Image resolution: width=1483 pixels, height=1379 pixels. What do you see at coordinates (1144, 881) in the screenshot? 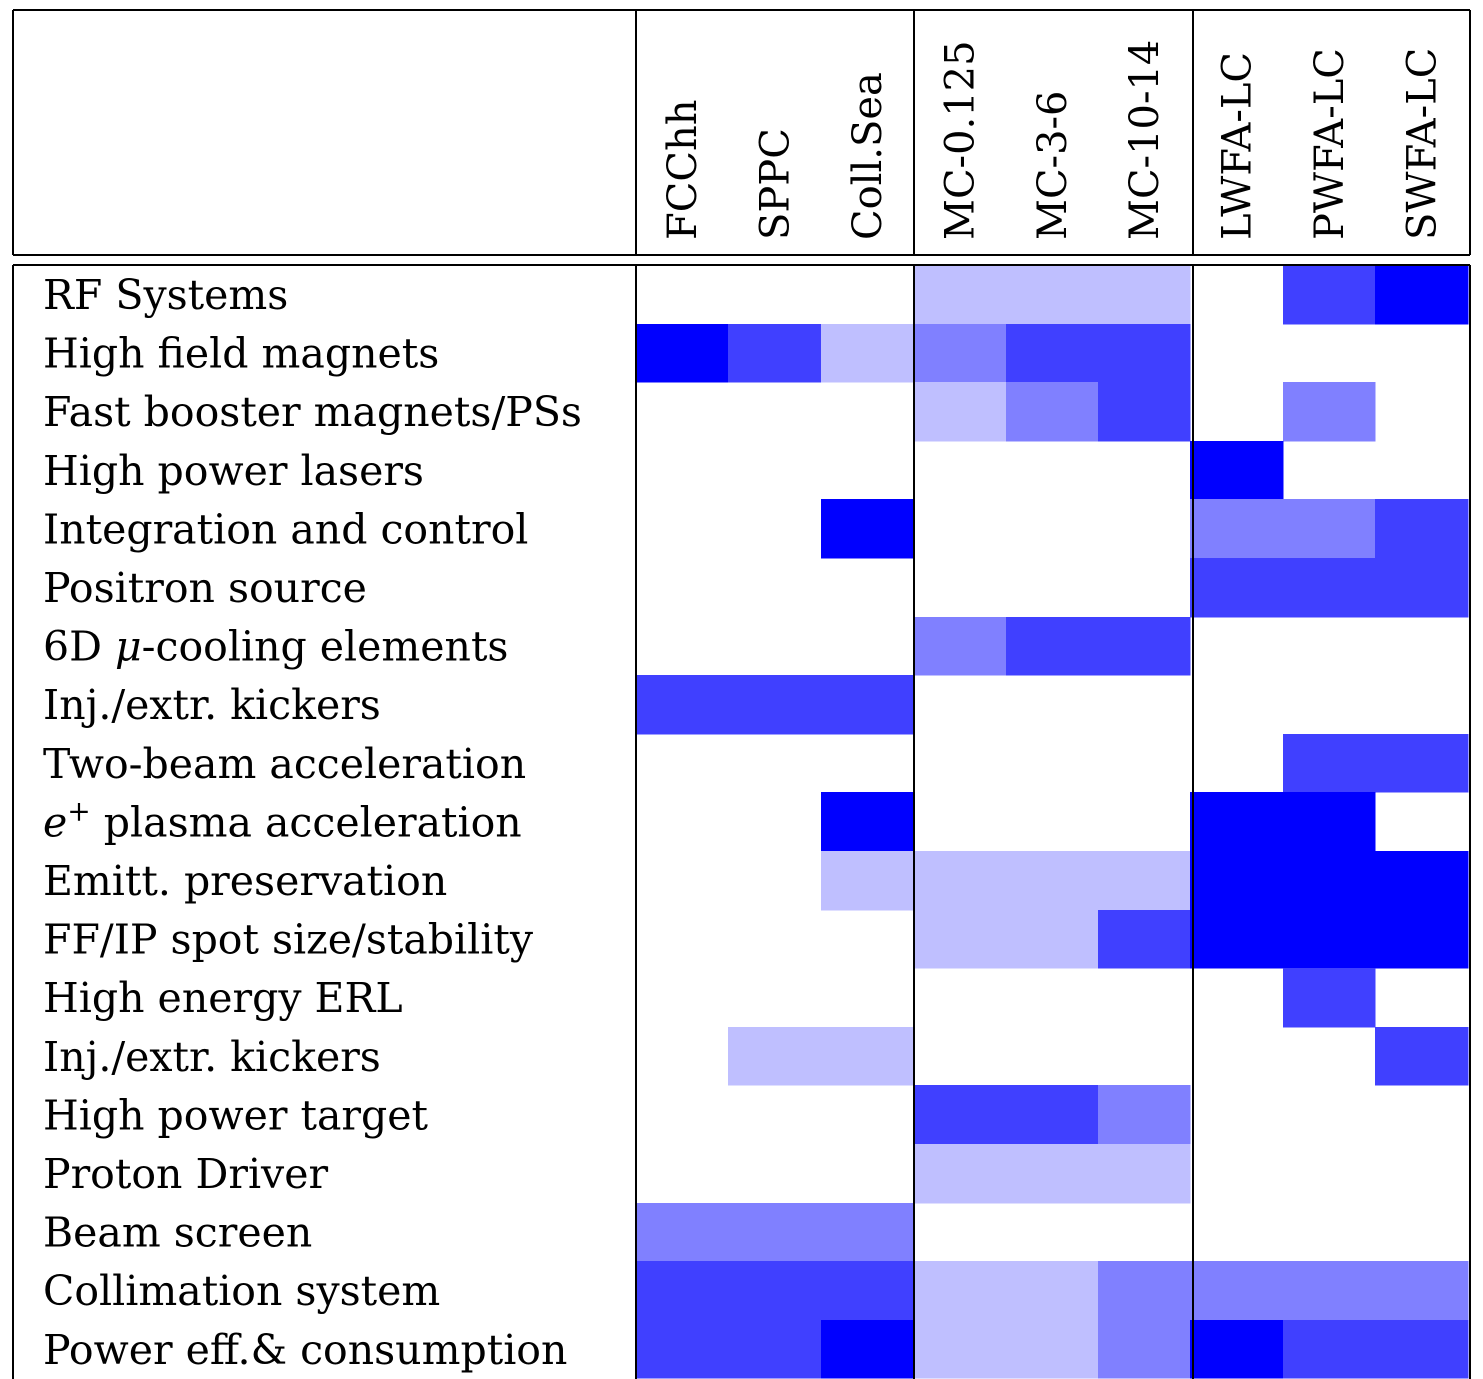
I see `heatmap-cell-r10-c5` at bounding box center [1144, 881].